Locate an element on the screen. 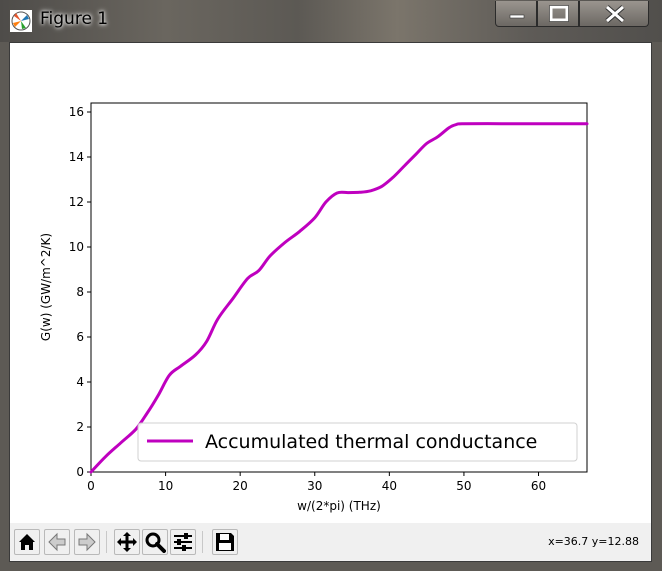  close-icon is located at coordinates (615, 14).